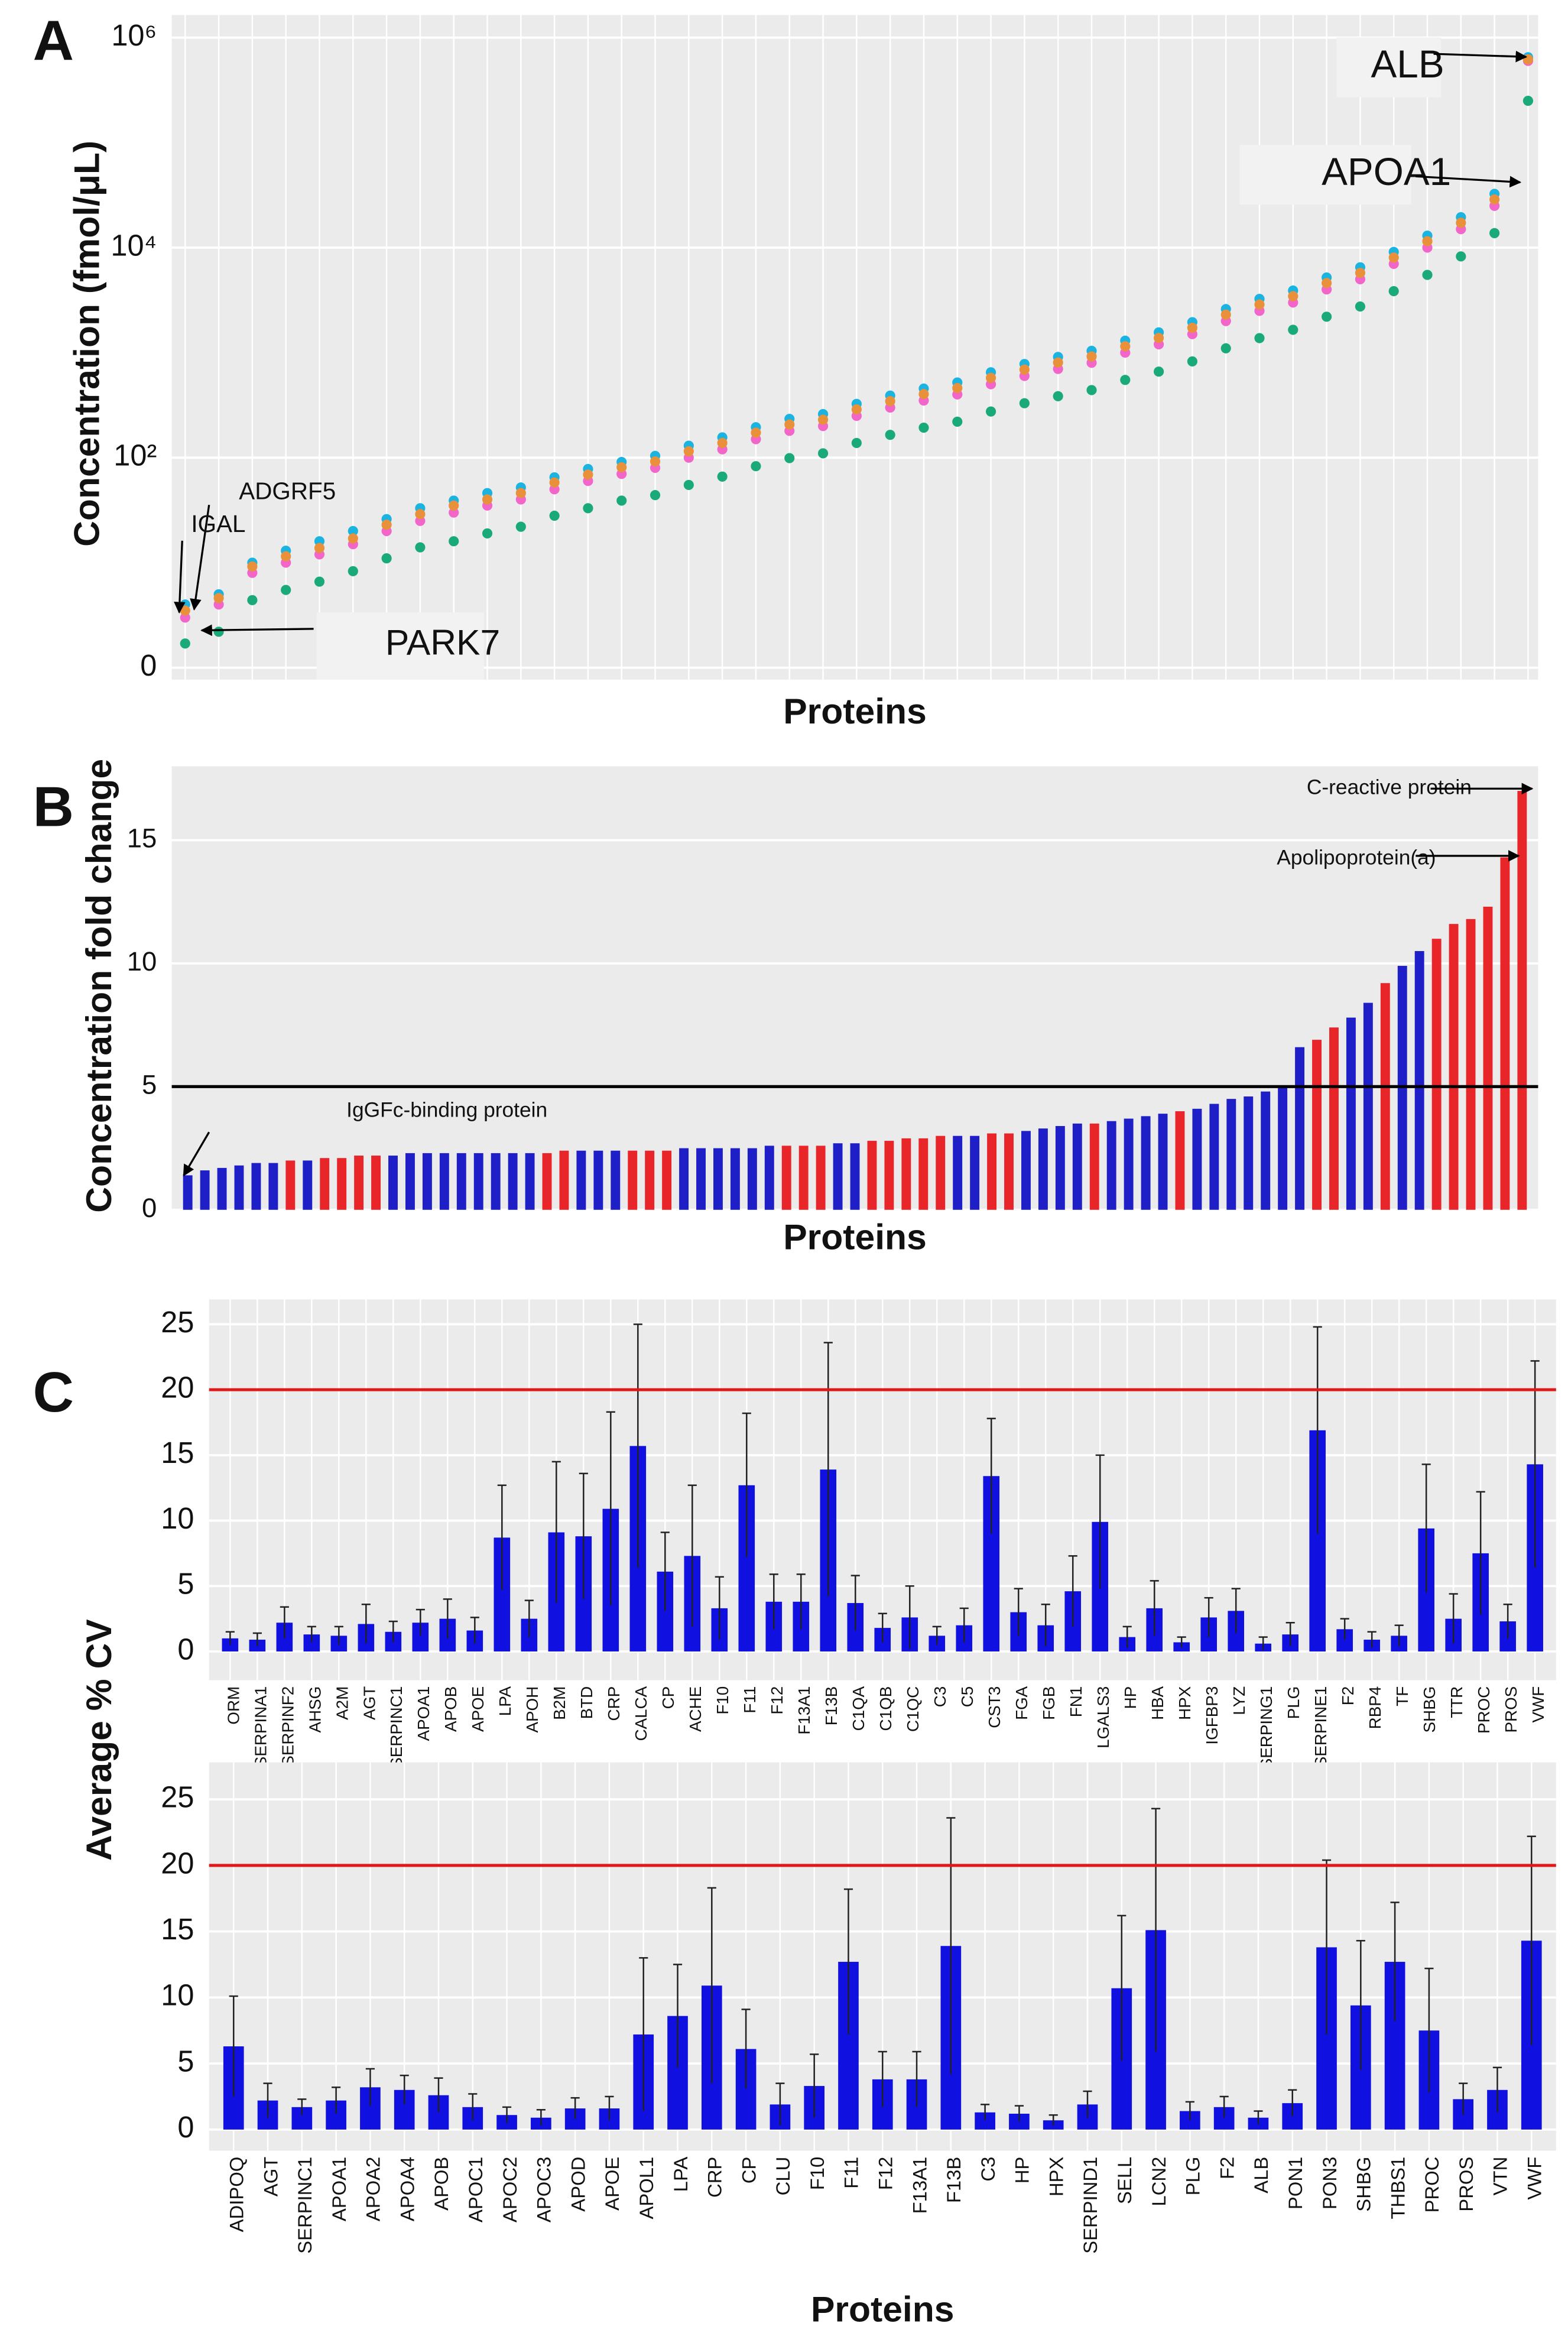 The height and width of the screenshot is (2333, 1568). Describe the element at coordinates (177, 1929) in the screenshot. I see `y-tick-label: 15` at that location.